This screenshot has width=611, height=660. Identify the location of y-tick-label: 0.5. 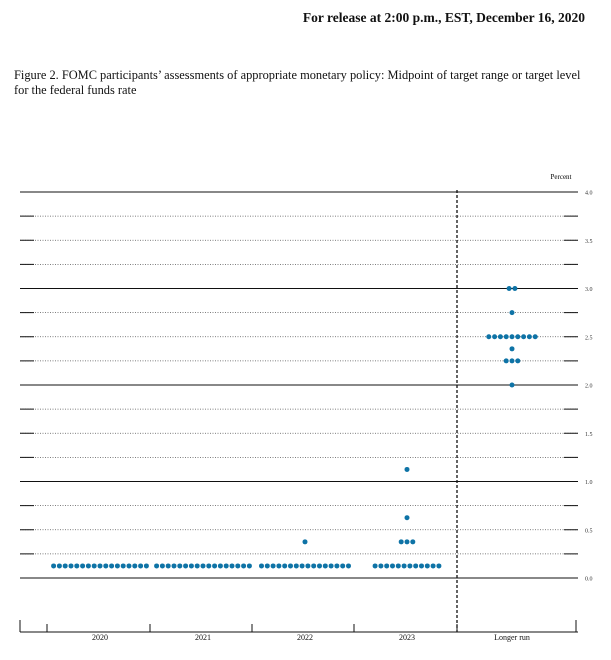
(589, 531).